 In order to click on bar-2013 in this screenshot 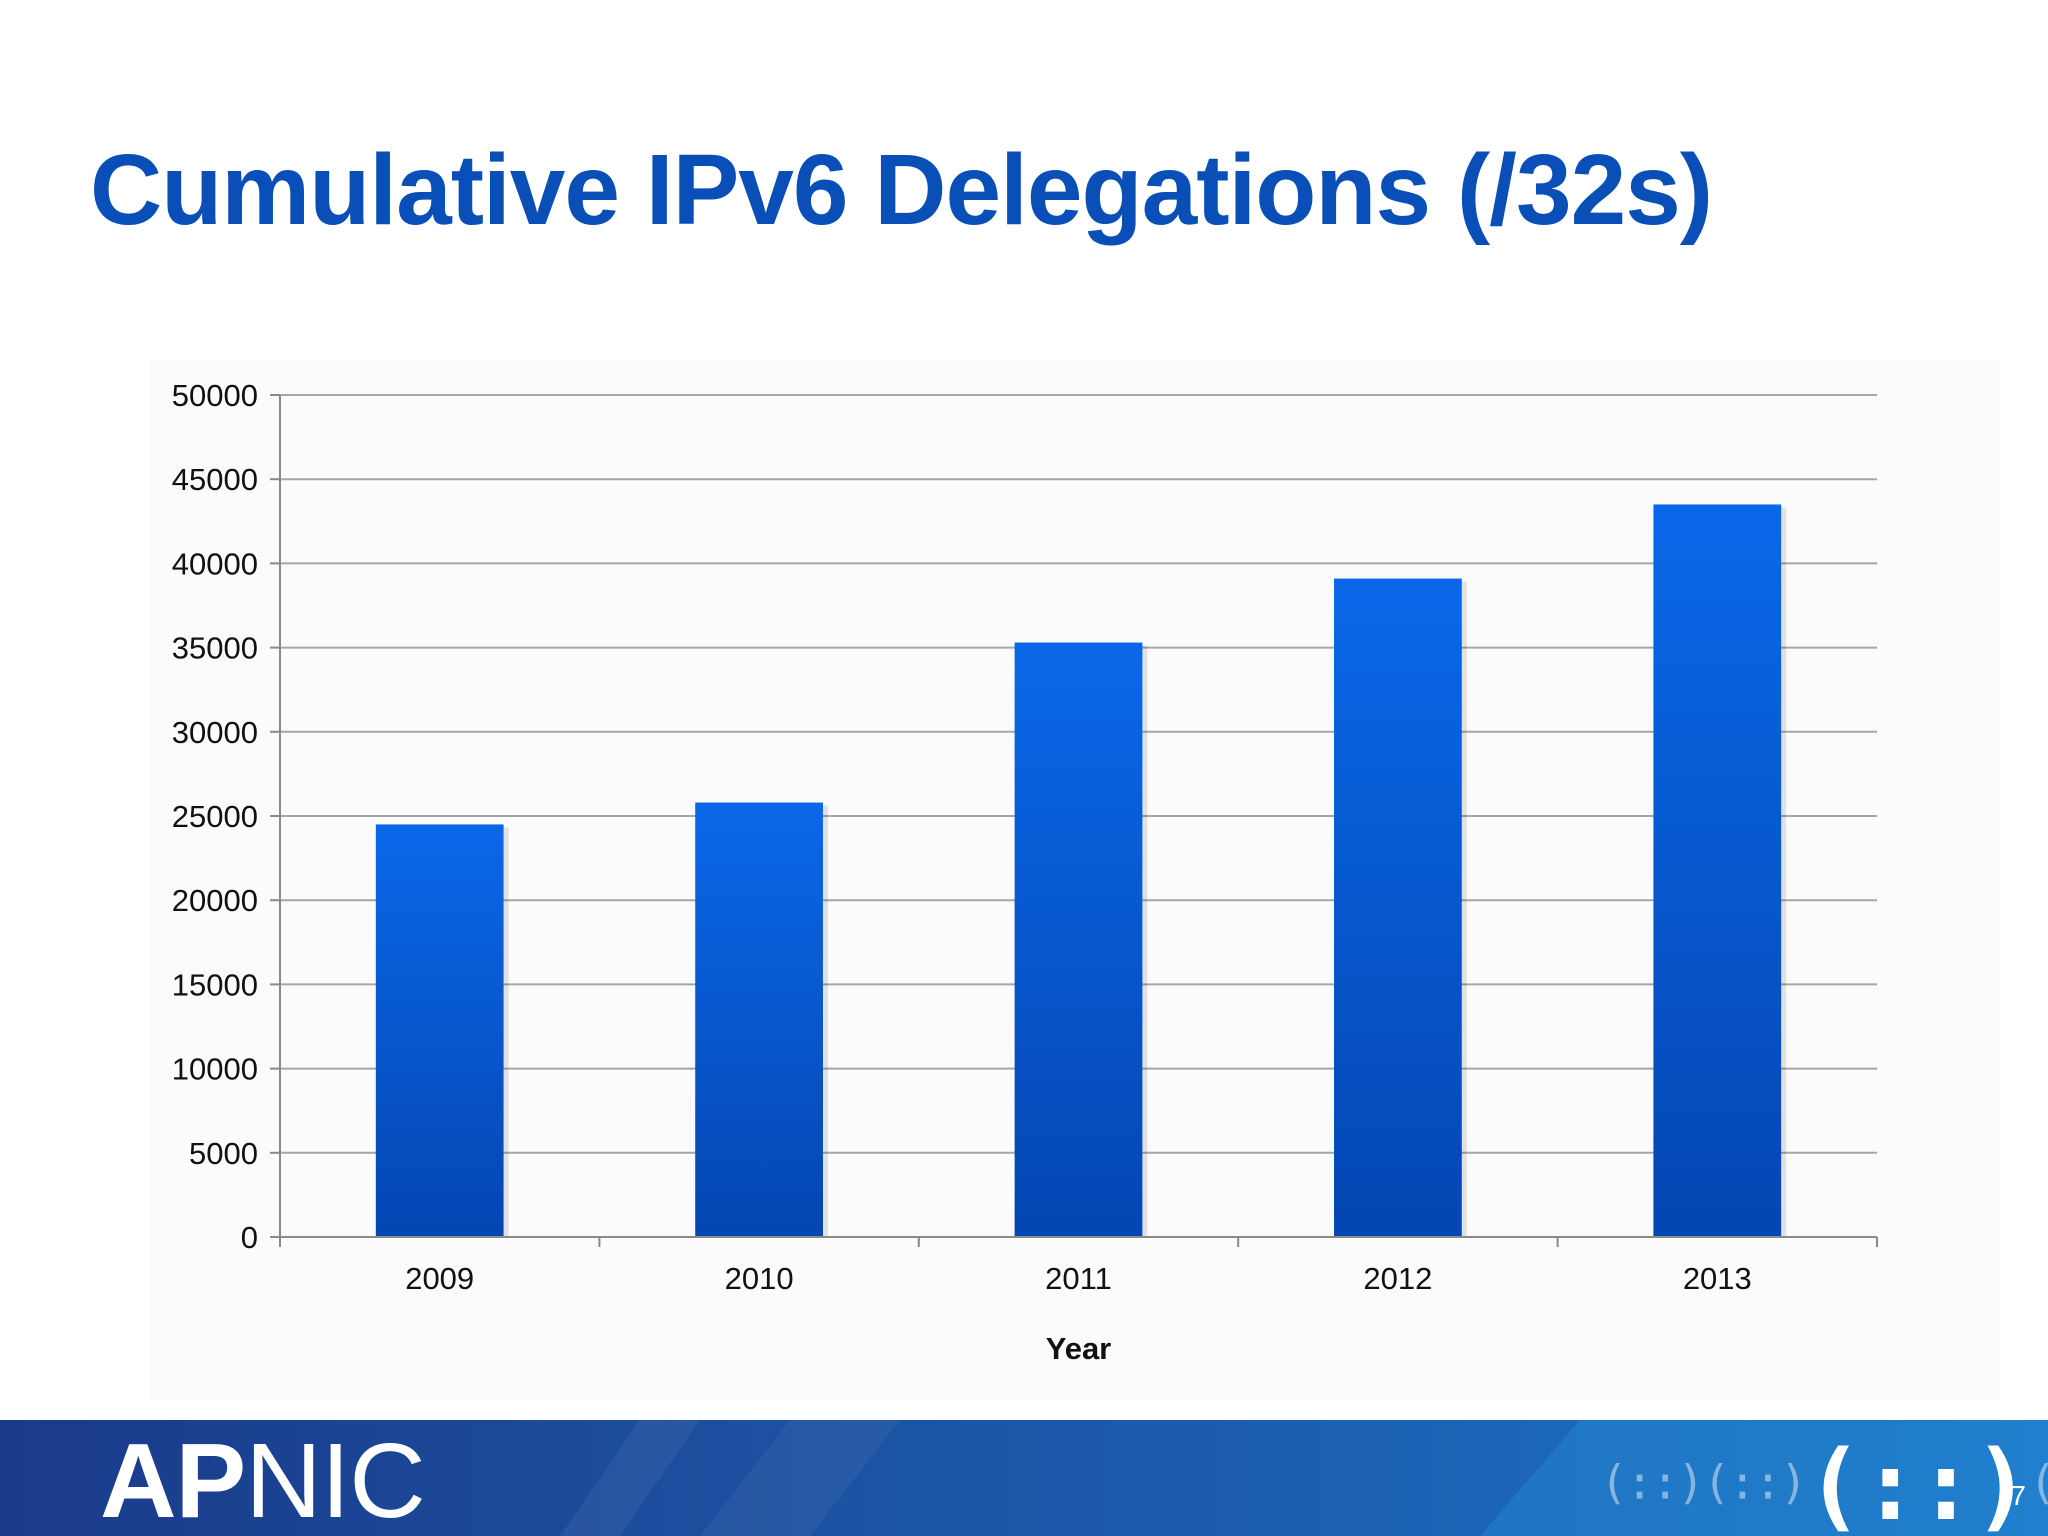, I will do `click(1717, 870)`.